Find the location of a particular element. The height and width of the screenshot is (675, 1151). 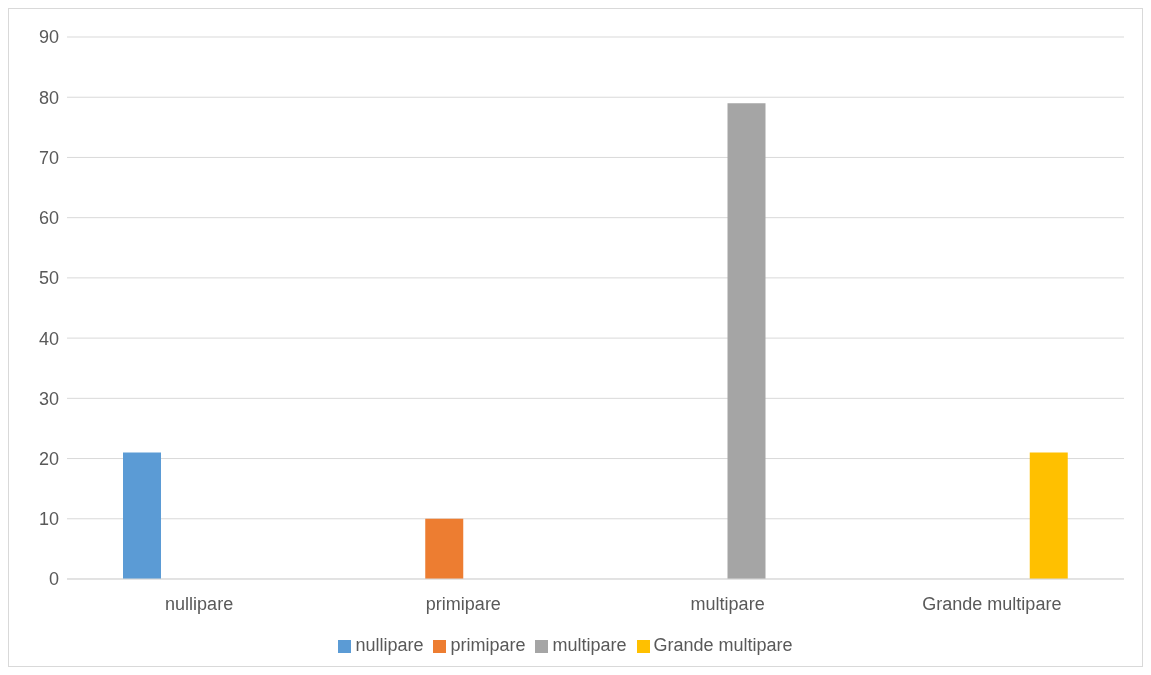

y-tick-label: 60 is located at coordinates (48, 218).